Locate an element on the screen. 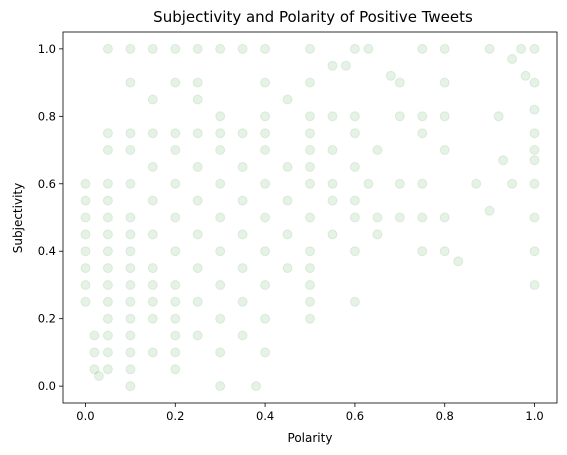 The height and width of the screenshot is (455, 567). y-tick-label: 0.4 is located at coordinates (47, 251).